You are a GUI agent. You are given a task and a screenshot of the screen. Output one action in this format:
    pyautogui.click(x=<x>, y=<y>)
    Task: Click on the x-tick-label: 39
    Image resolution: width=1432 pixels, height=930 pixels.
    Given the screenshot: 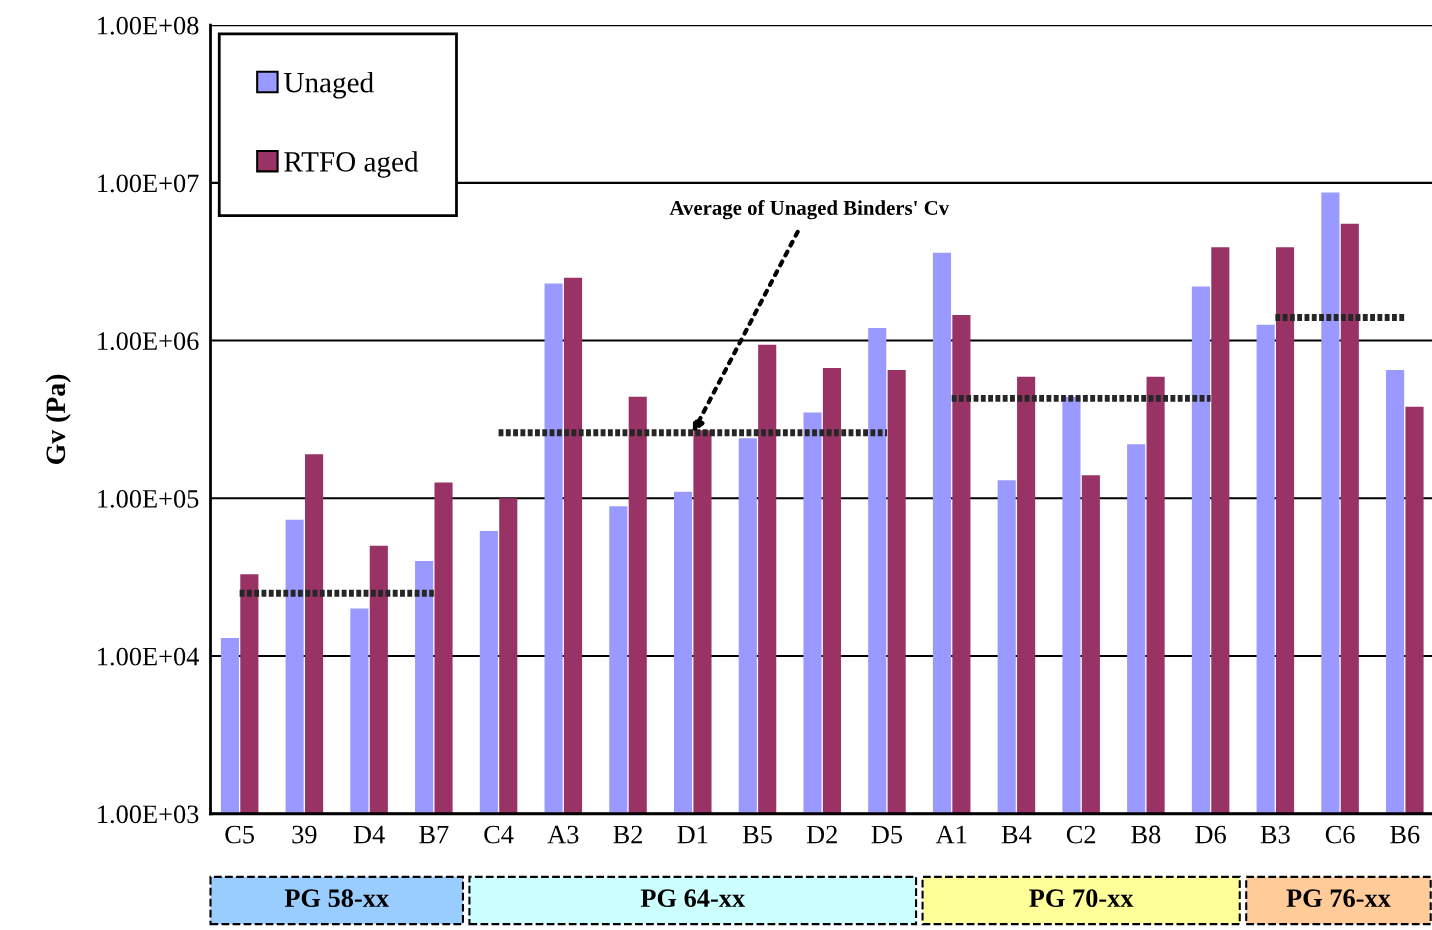 What is the action you would take?
    pyautogui.click(x=304, y=834)
    